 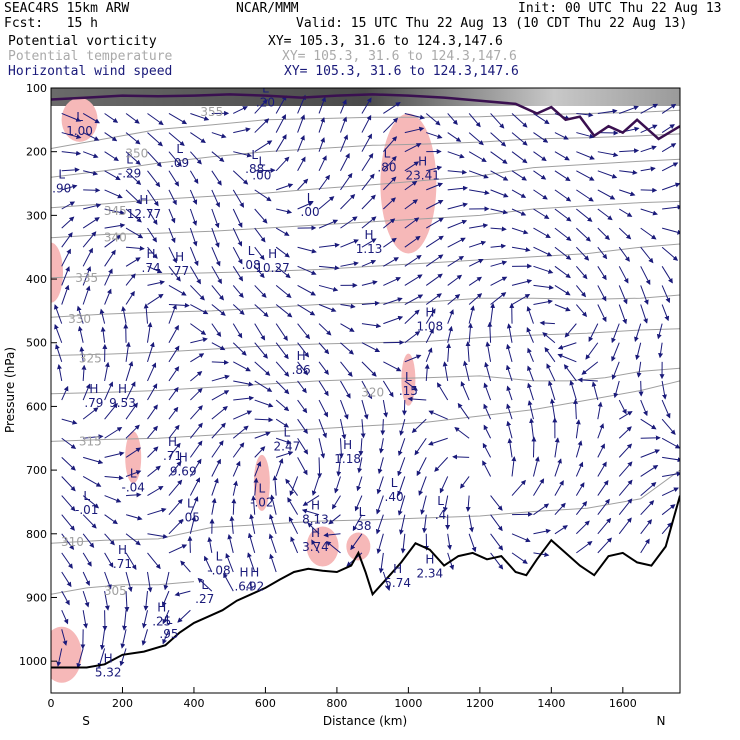 What do you see at coordinates (287, 432) in the screenshot?
I see `low-symbol-11: L` at bounding box center [287, 432].